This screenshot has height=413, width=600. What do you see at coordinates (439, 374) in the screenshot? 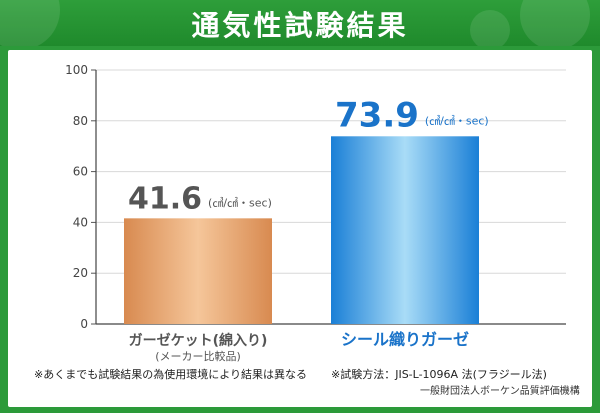
I see `footnote-test-method: ※試験方法：JIS-L-1096A 法(フラジール法)` at bounding box center [439, 374].